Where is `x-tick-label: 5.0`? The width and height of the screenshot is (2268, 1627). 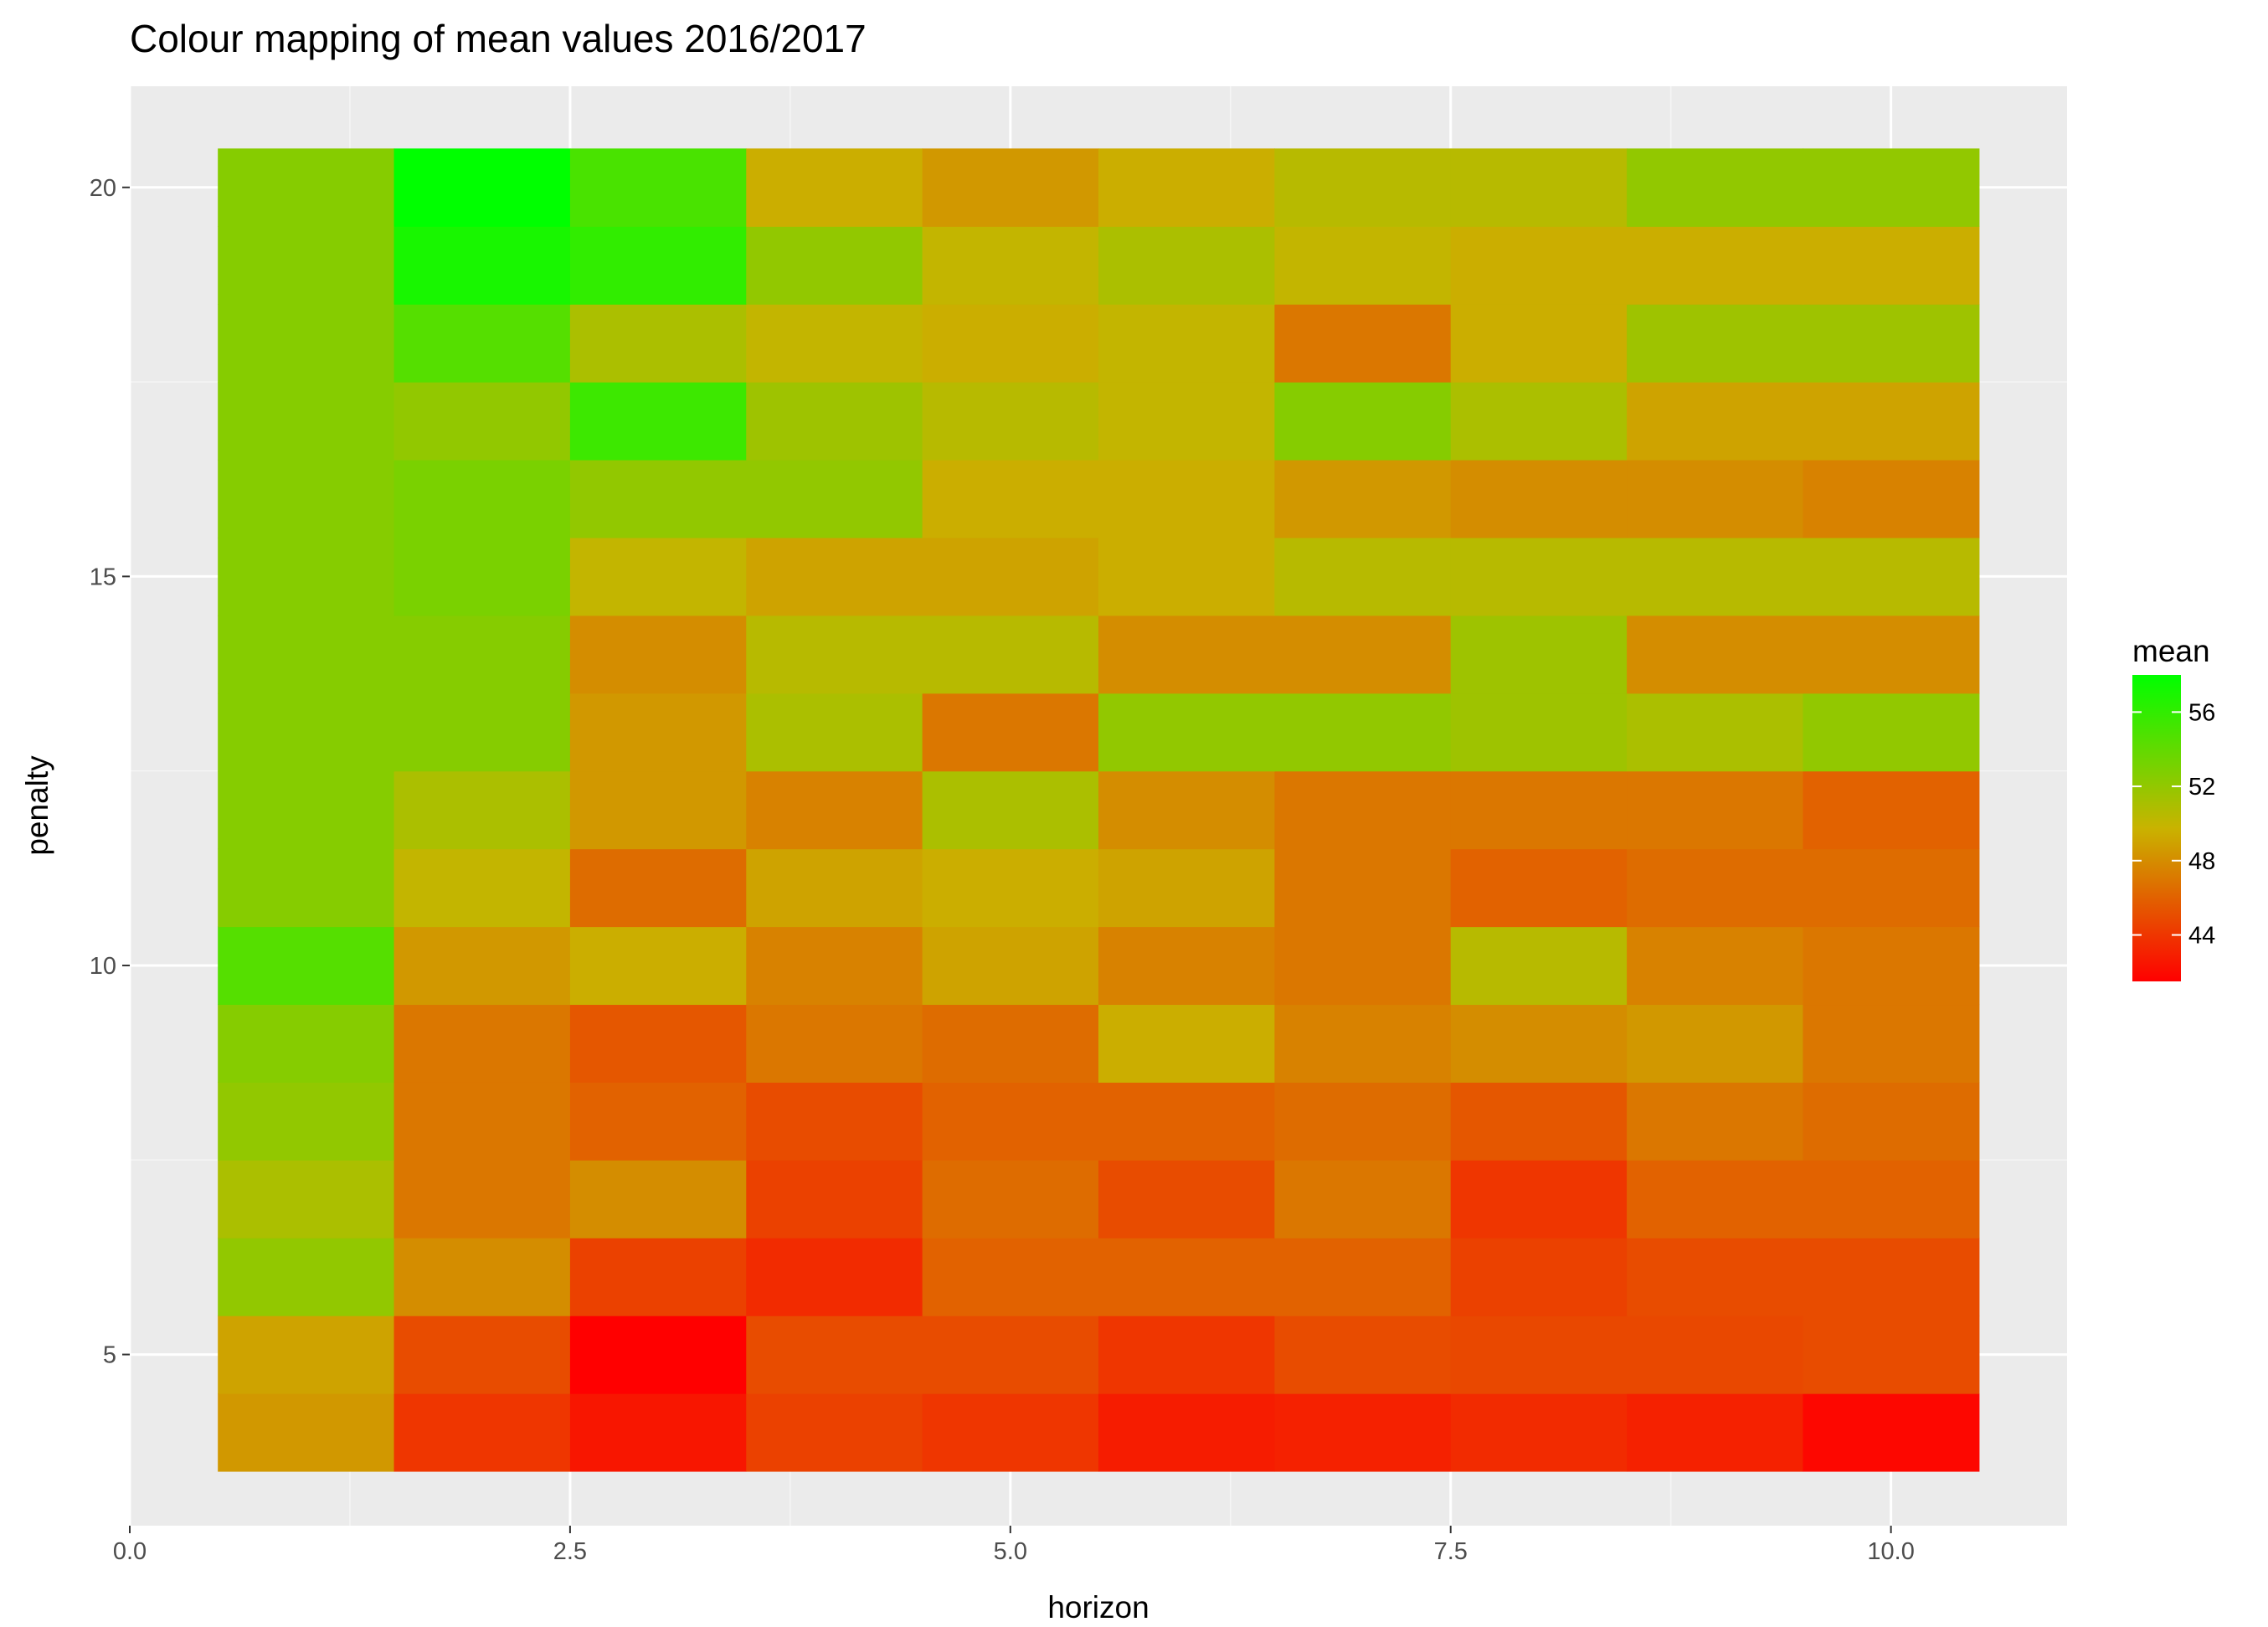
x-tick-label: 5.0 is located at coordinates (1010, 1551).